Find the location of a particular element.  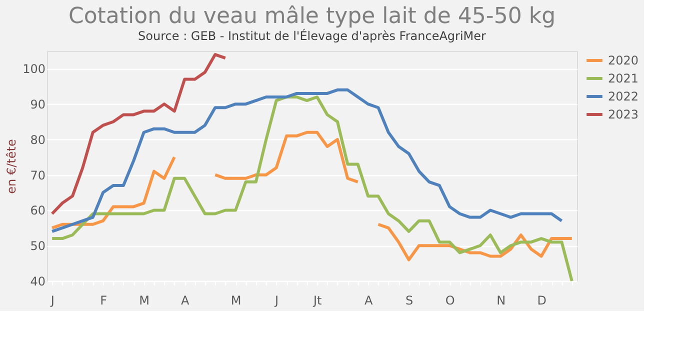

x-tick-label: D is located at coordinates (541, 301).